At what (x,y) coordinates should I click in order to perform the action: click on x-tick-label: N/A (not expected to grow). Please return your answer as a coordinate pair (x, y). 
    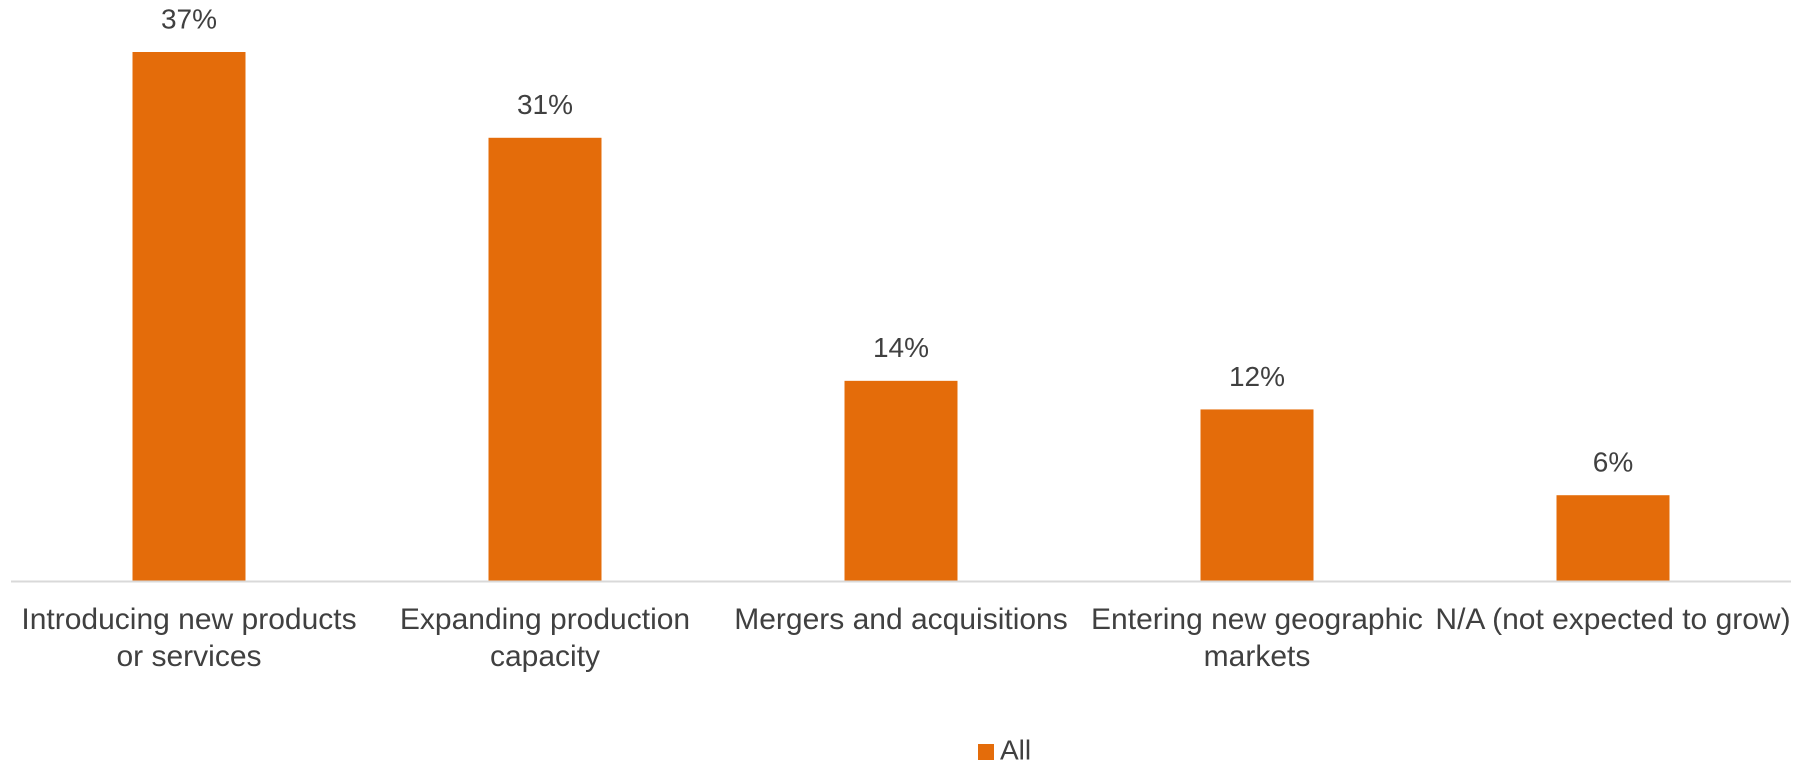
    Looking at the image, I should click on (1613, 619).